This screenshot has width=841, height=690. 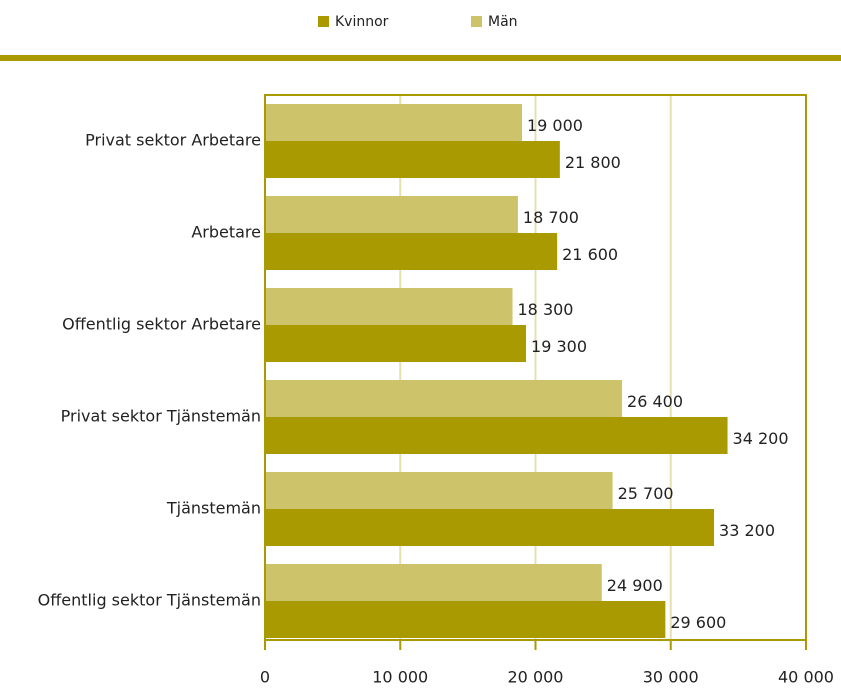 I want to click on value-label: 19 000, so click(x=555, y=125).